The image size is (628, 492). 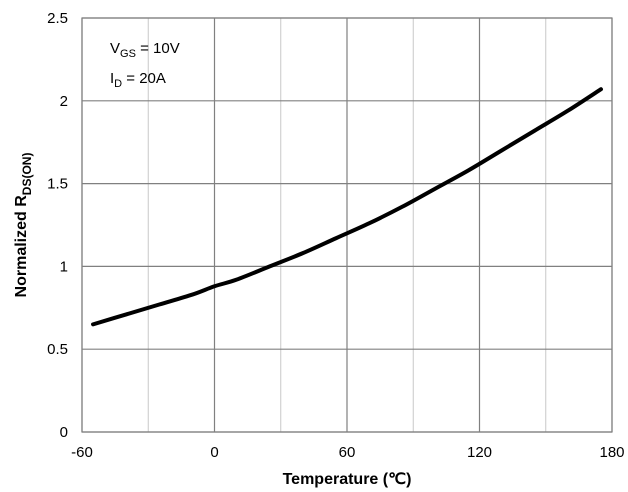 What do you see at coordinates (112, 78) in the screenshot?
I see `annotation-id-main: I` at bounding box center [112, 78].